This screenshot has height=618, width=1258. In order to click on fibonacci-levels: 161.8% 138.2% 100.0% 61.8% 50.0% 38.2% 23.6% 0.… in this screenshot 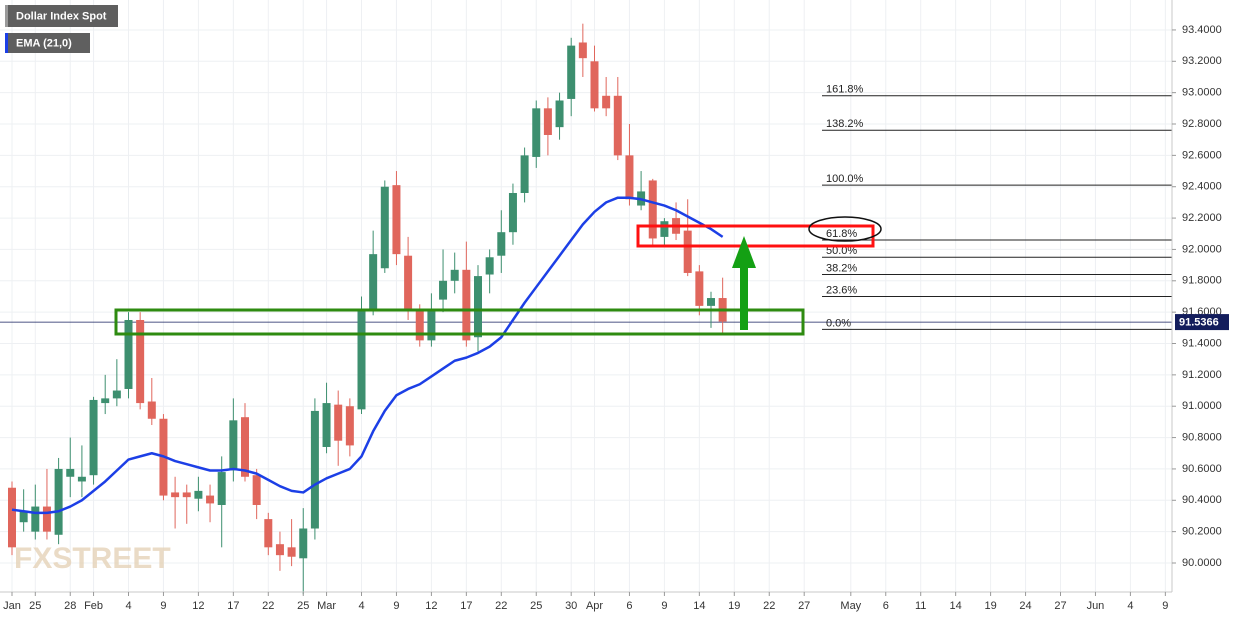, I will do `click(997, 207)`.